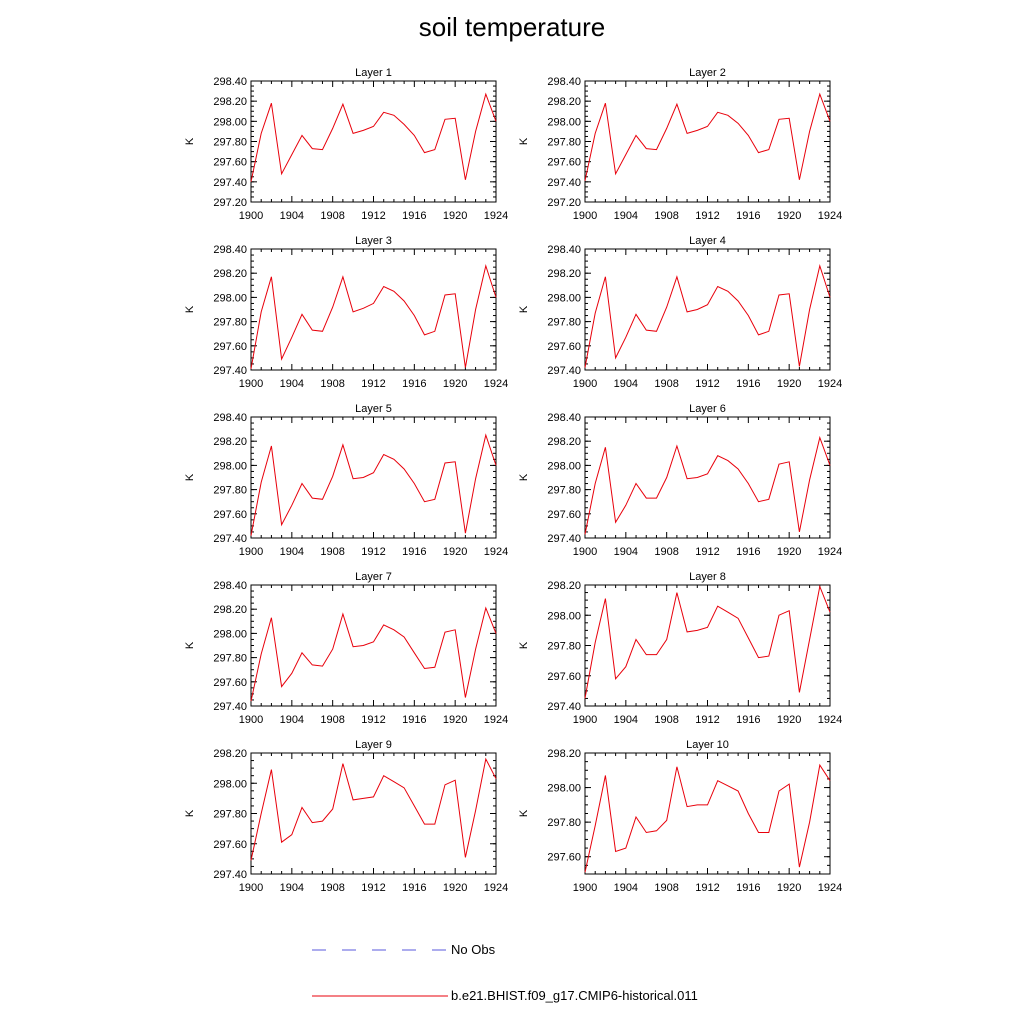 This screenshot has height=1024, width=1024. Describe the element at coordinates (585, 888) in the screenshot. I see `layer-10-xtick-label: 1900` at that location.